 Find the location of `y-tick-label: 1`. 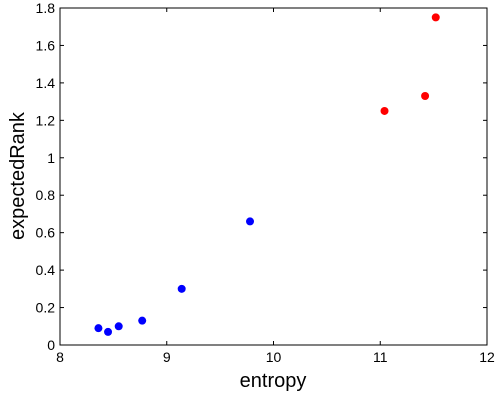

y-tick-label: 1 is located at coordinates (51, 158).